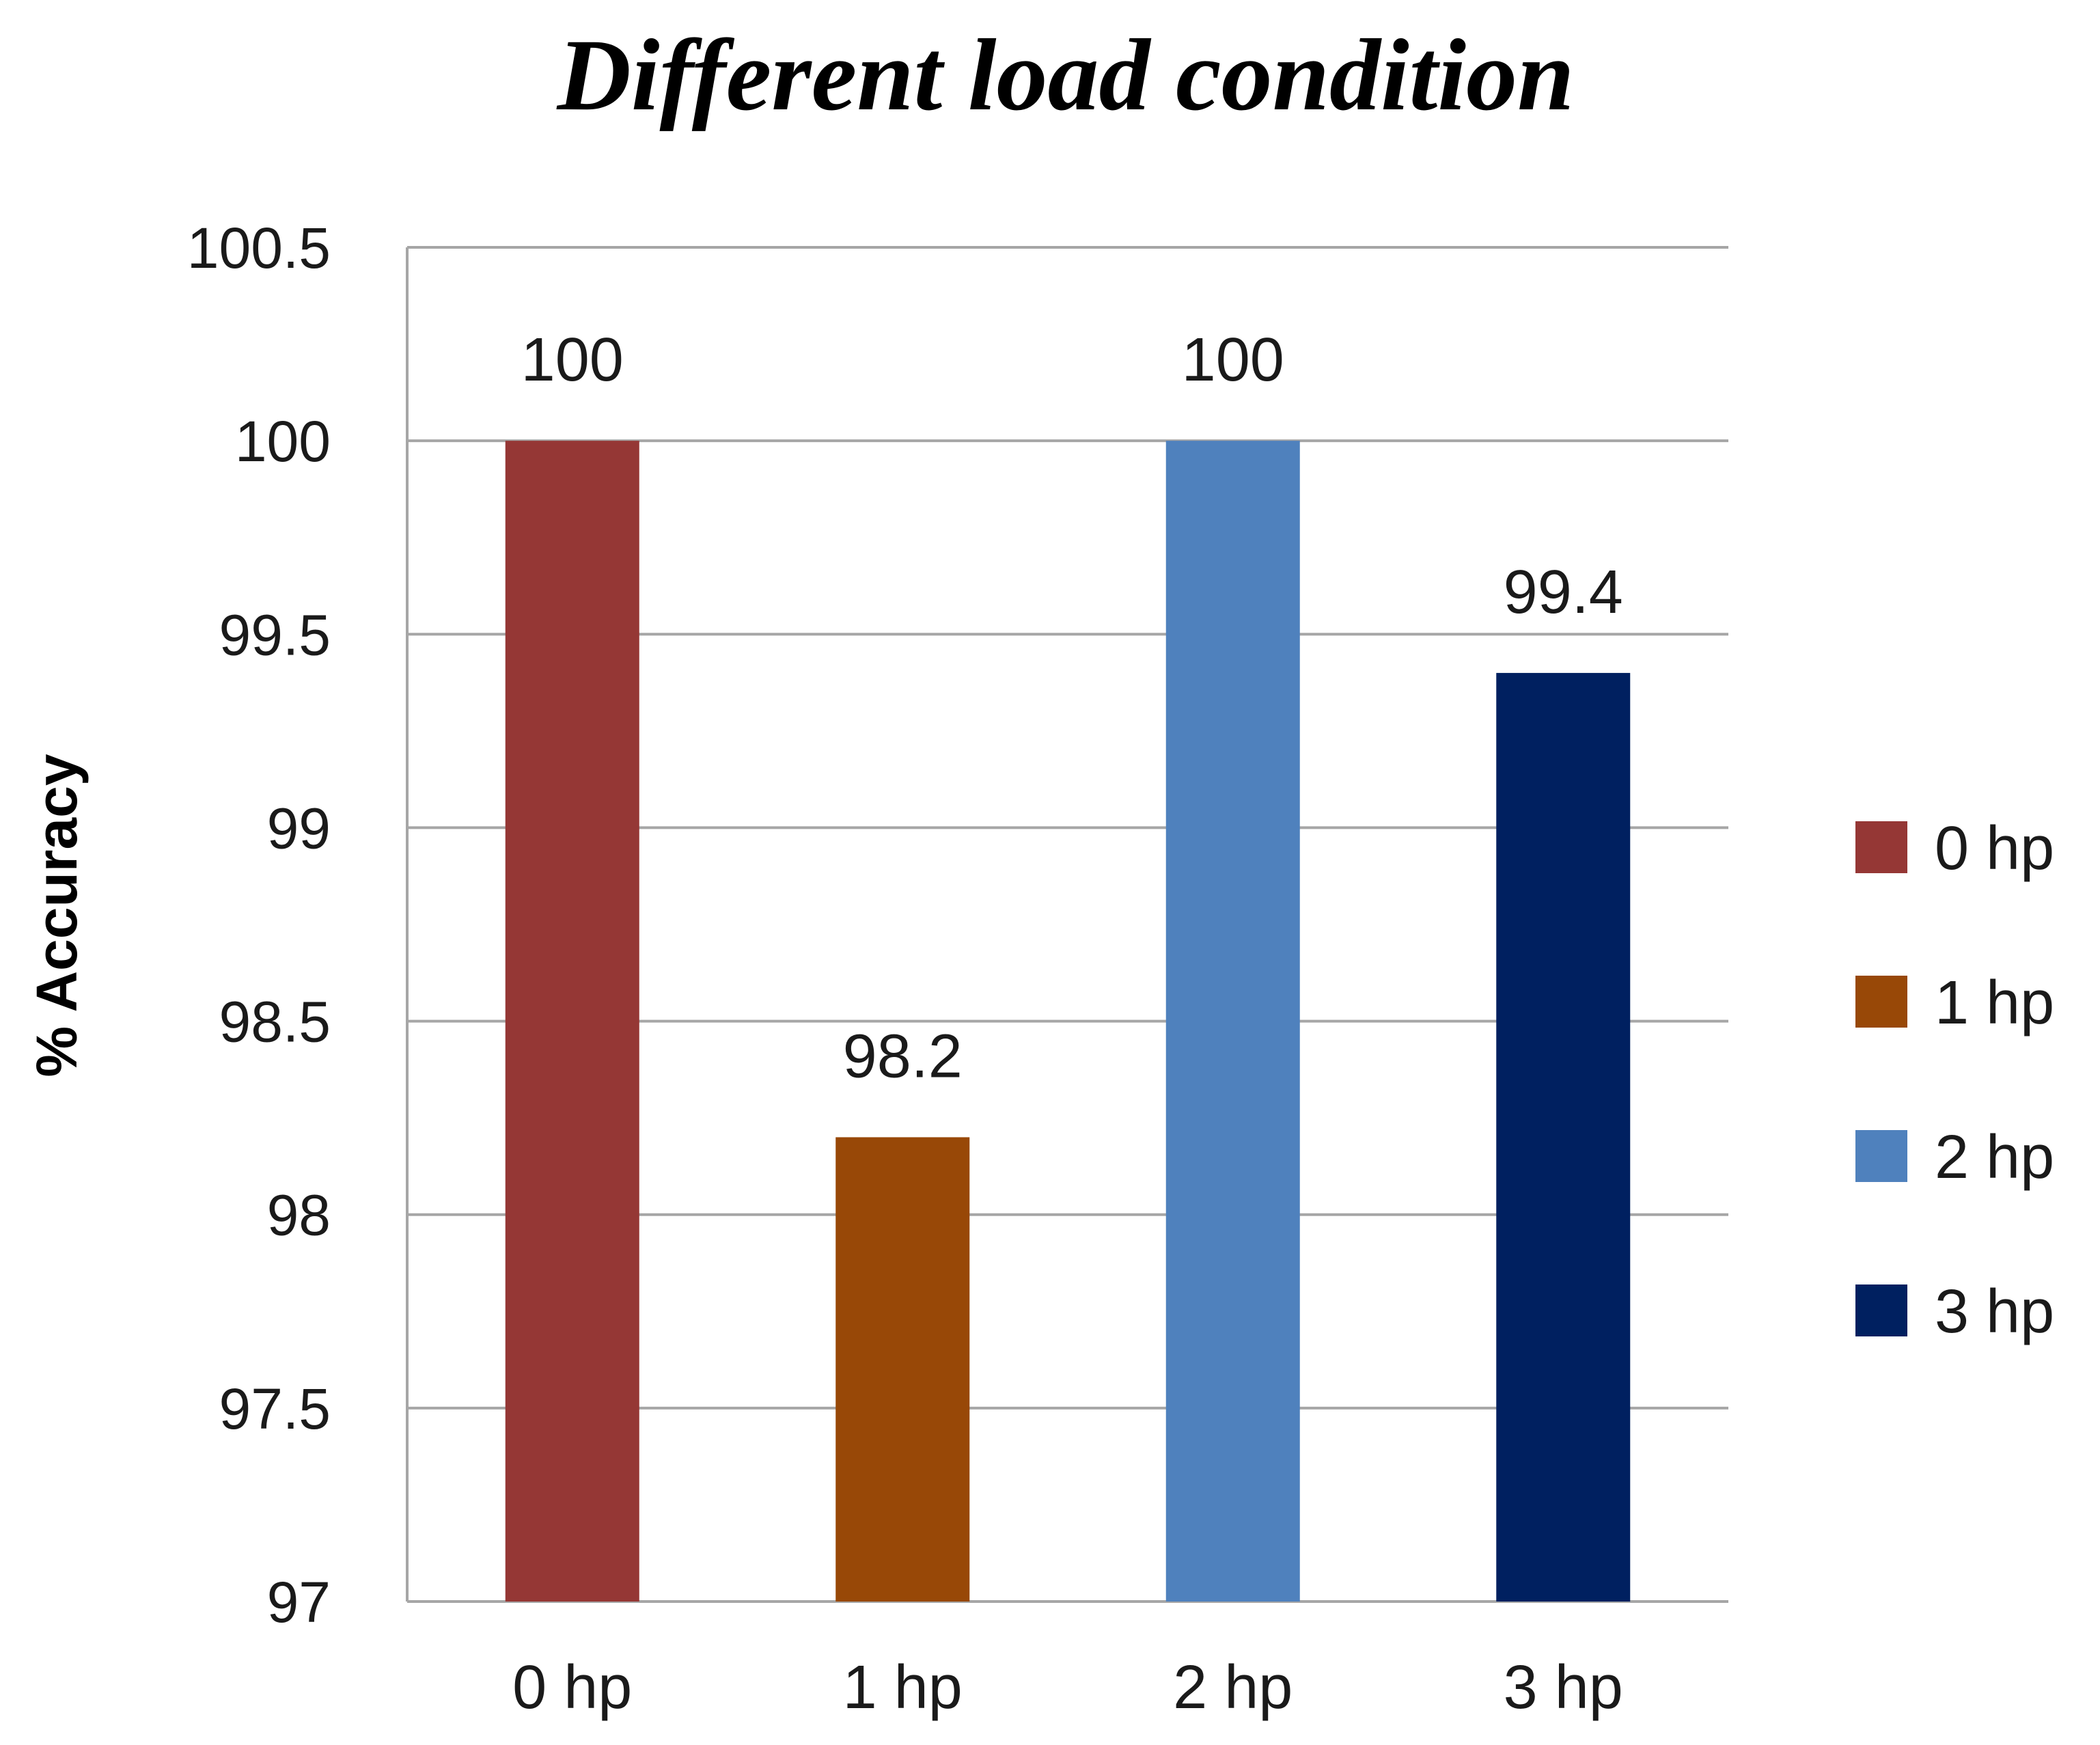 This screenshot has height=1745, width=2100. I want to click on legend-item: 2 hp, so click(1954, 1157).